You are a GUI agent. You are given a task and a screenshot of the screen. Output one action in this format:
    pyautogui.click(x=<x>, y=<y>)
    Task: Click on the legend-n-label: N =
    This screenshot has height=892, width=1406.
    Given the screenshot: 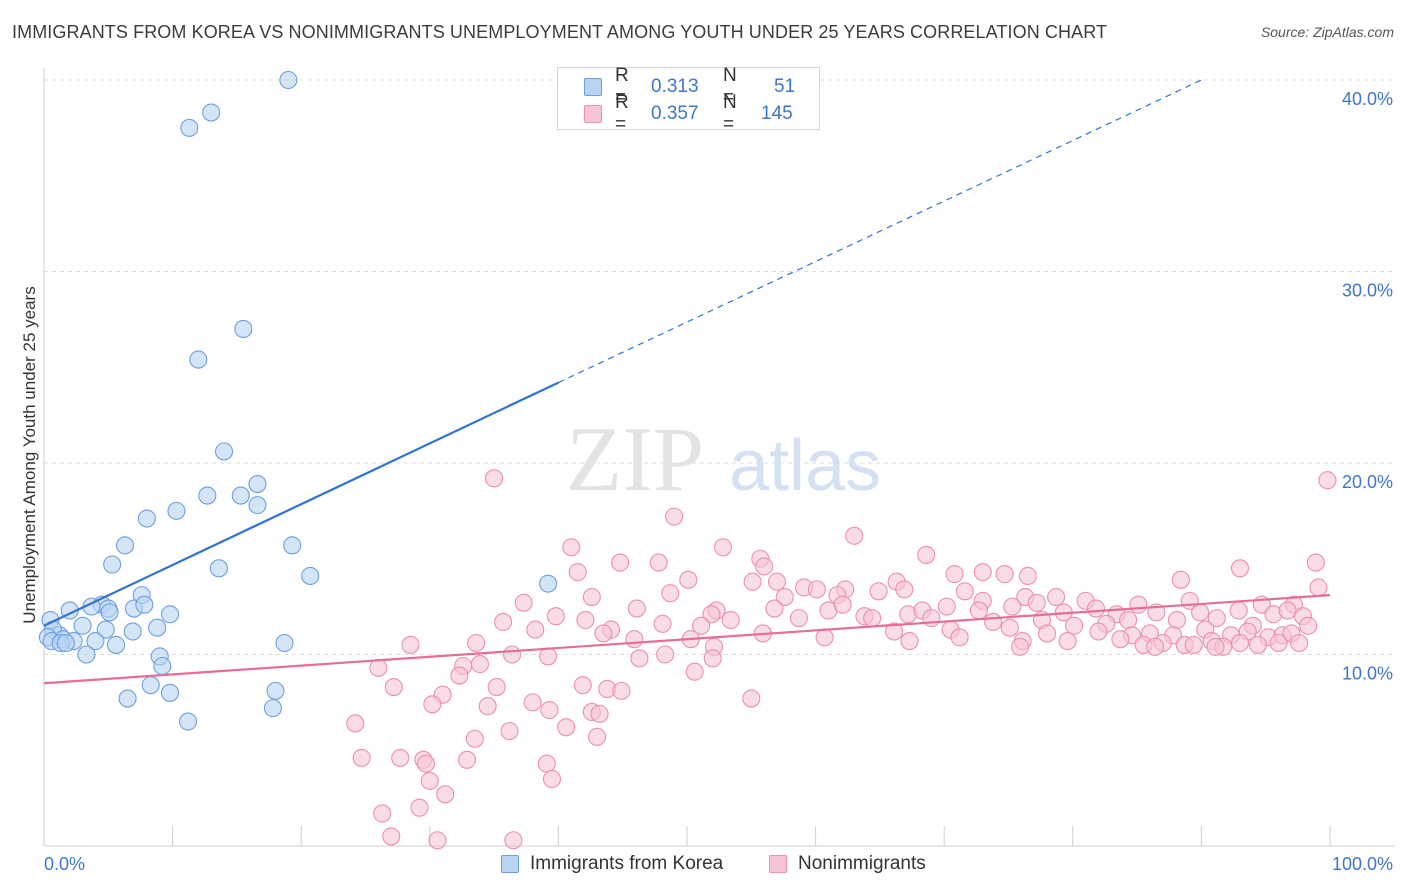 What is the action you would take?
    pyautogui.click(x=730, y=113)
    